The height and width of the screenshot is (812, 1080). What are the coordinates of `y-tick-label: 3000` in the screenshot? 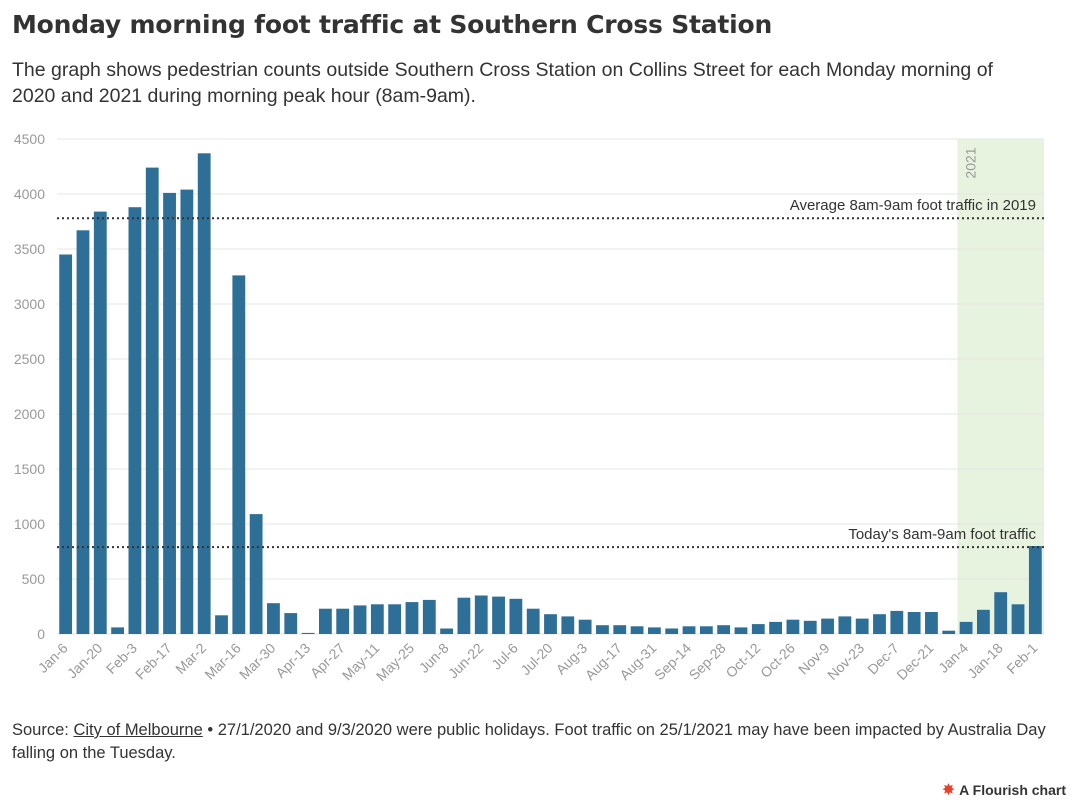 It's located at (29, 304).